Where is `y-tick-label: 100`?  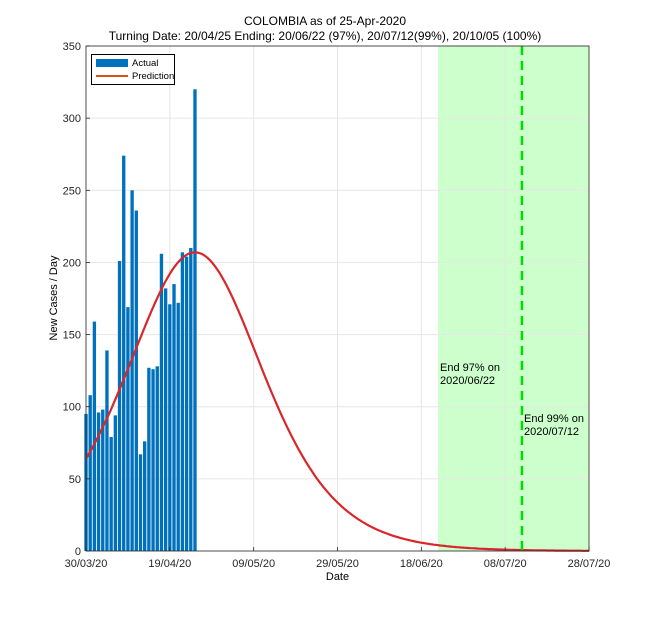 y-tick-label: 100 is located at coordinates (72, 408).